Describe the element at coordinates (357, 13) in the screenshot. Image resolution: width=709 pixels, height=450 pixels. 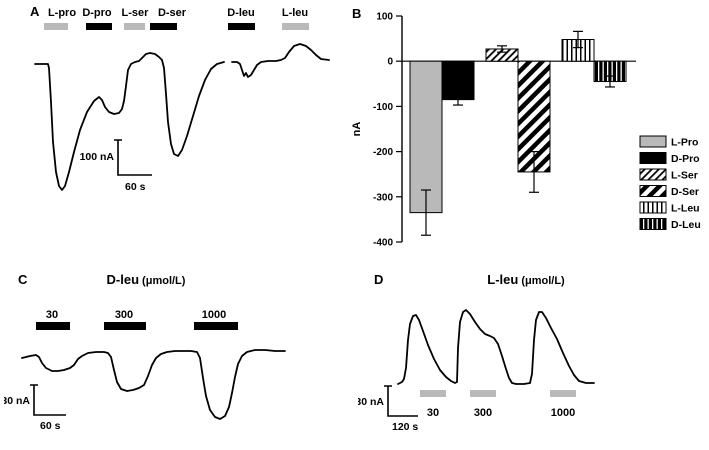
I see `panel-b-letter: B` at that location.